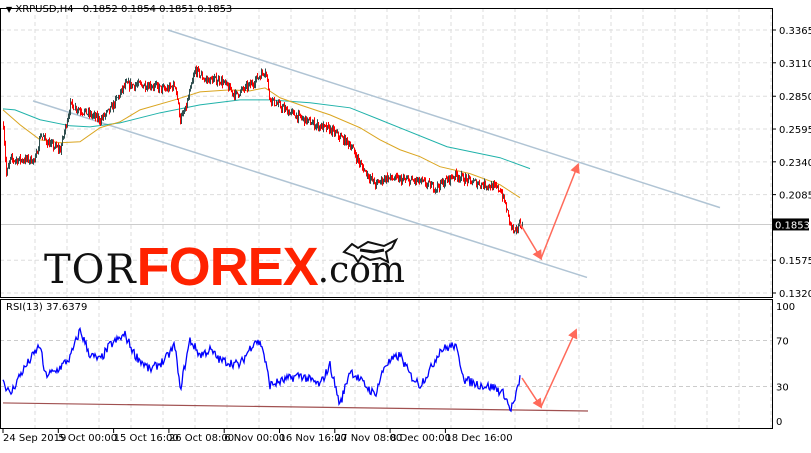  What do you see at coordinates (46, 307) in the screenshot?
I see `rsi-label: RSI(13) 37.6379` at bounding box center [46, 307].